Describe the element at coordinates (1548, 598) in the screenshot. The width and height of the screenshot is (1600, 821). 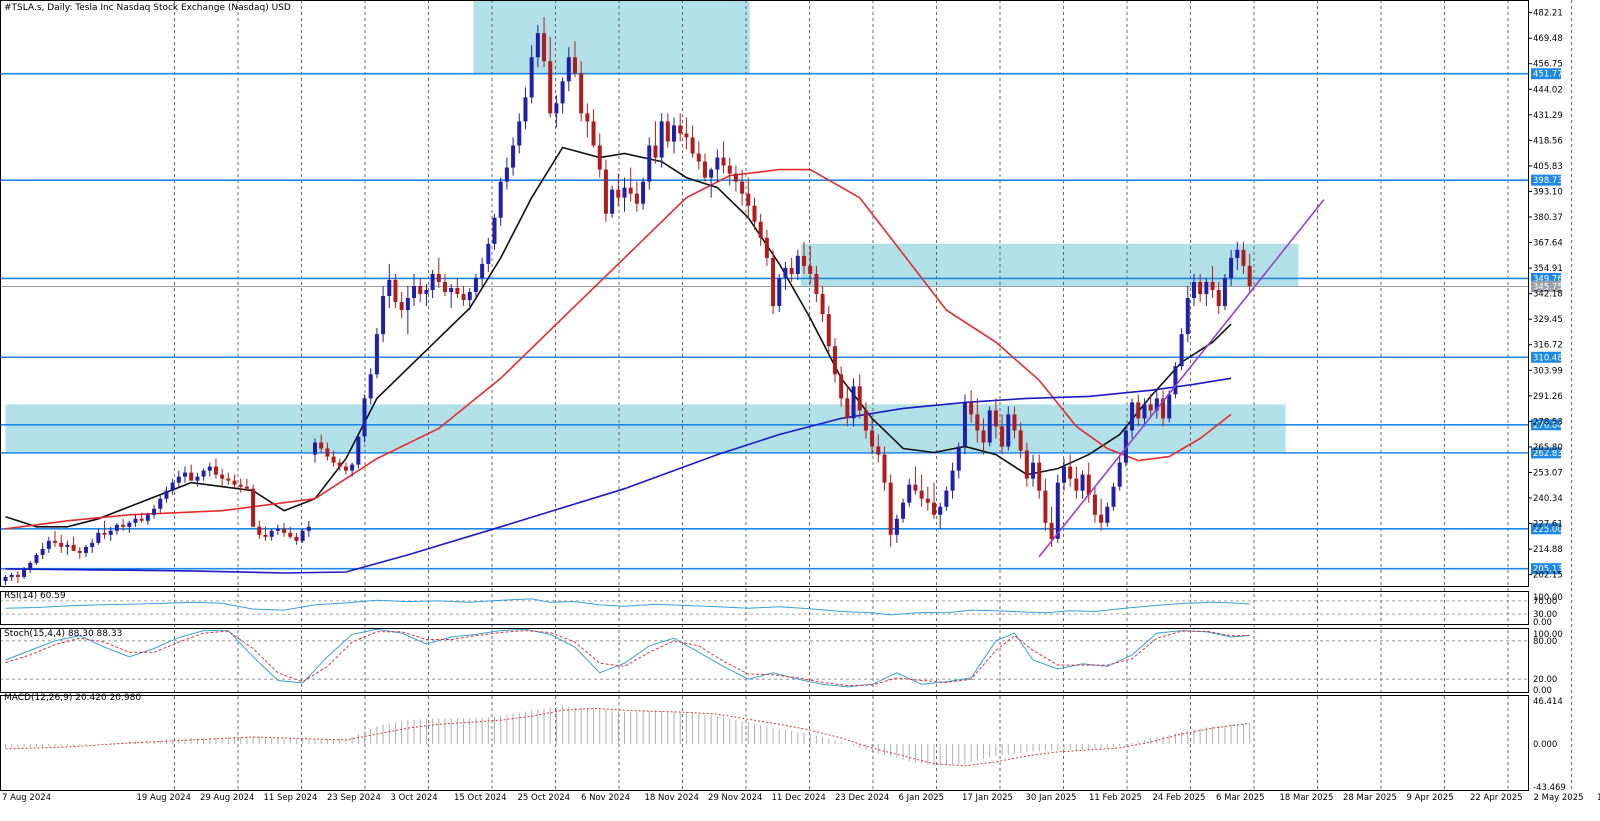
I see `rsi-y-tick-label: 100.00` at that location.